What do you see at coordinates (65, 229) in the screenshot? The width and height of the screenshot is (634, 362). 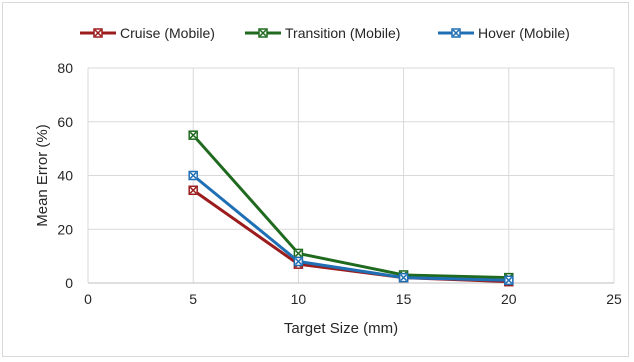 I see `y-tick-label: 20` at bounding box center [65, 229].